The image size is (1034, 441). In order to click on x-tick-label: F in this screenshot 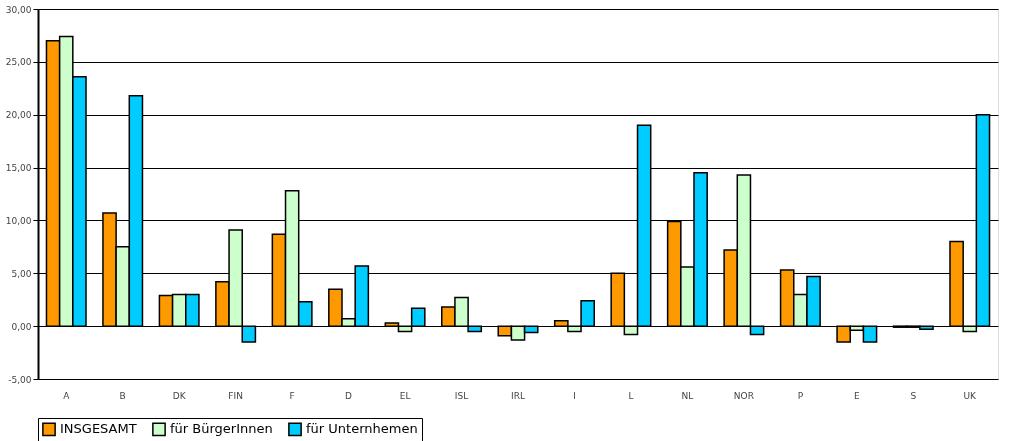, I will do `click(292, 395)`.